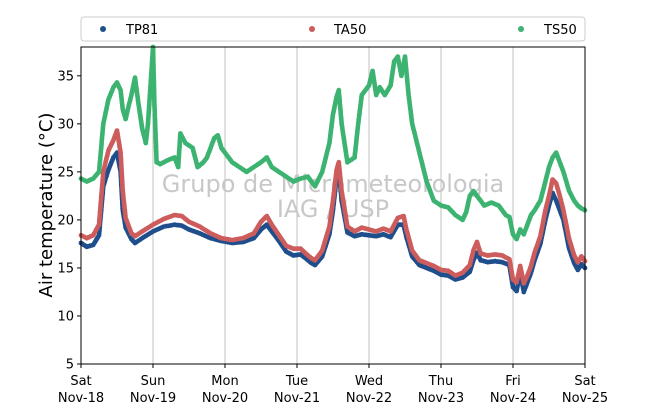 The height and width of the screenshot is (413, 650). I want to click on legend-marker-tp81, so click(103, 29).